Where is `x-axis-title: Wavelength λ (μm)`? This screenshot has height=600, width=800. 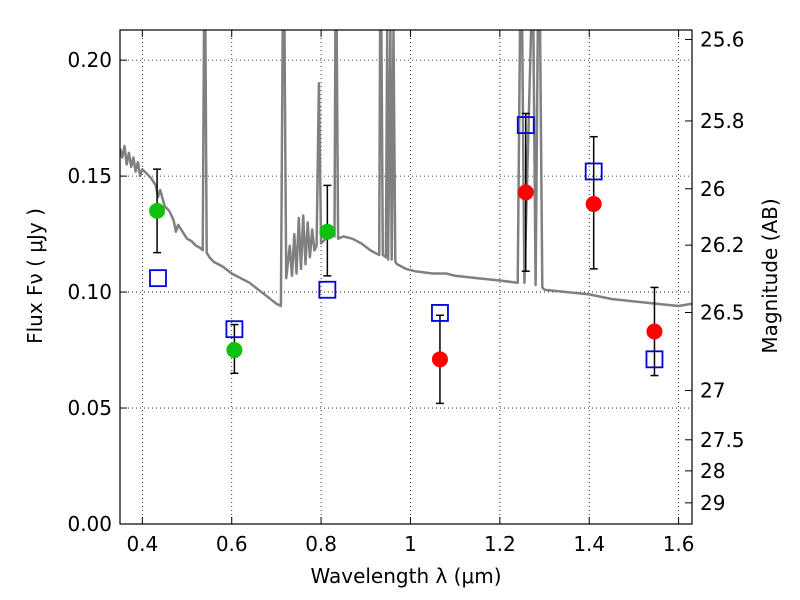 x-axis-title: Wavelength λ (μm) is located at coordinates (405, 576).